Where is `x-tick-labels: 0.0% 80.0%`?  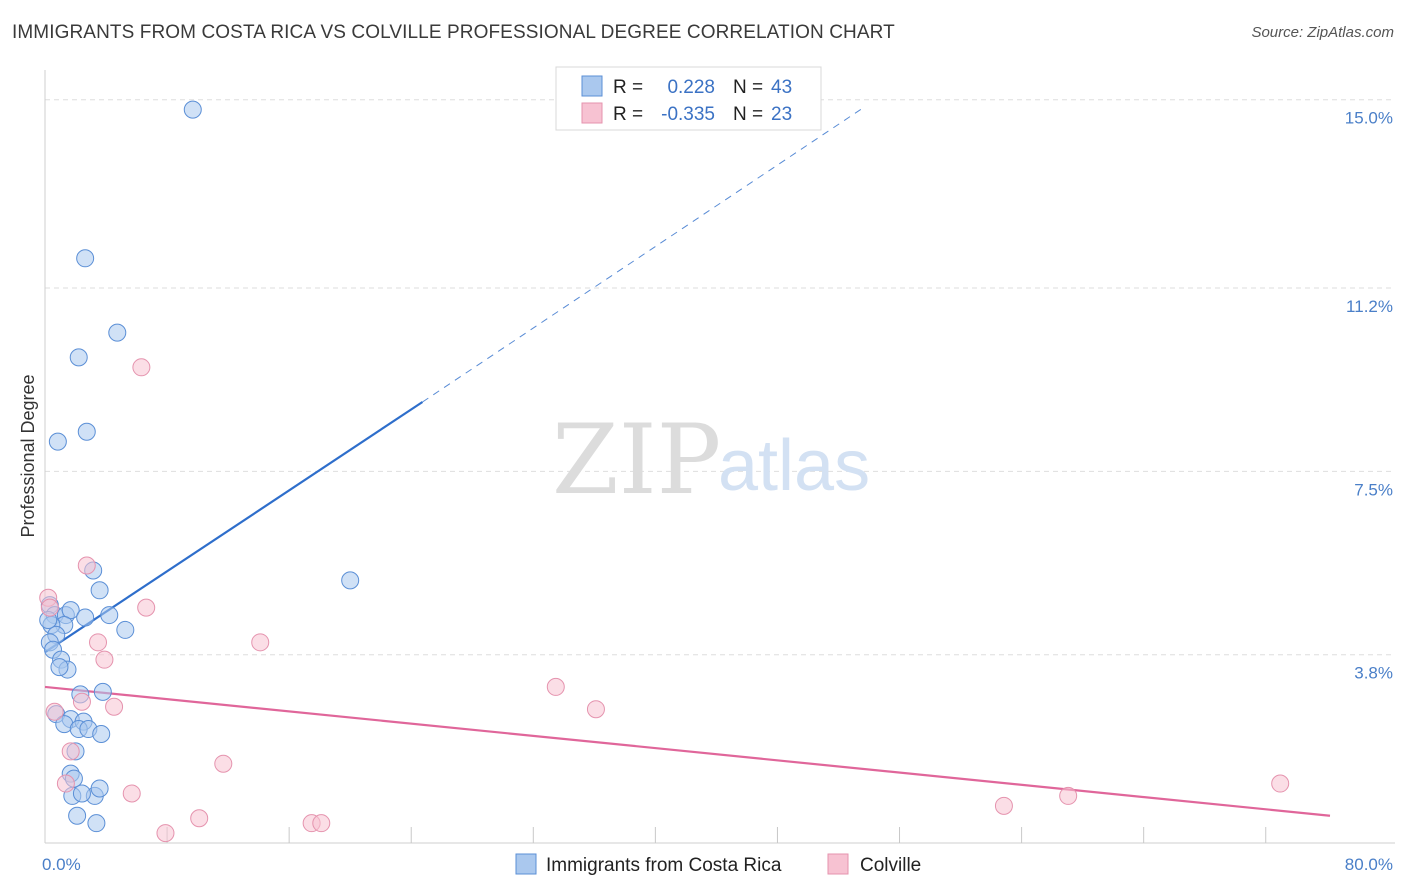 x-tick-labels: 0.0% 80.0% is located at coordinates (717, 864).